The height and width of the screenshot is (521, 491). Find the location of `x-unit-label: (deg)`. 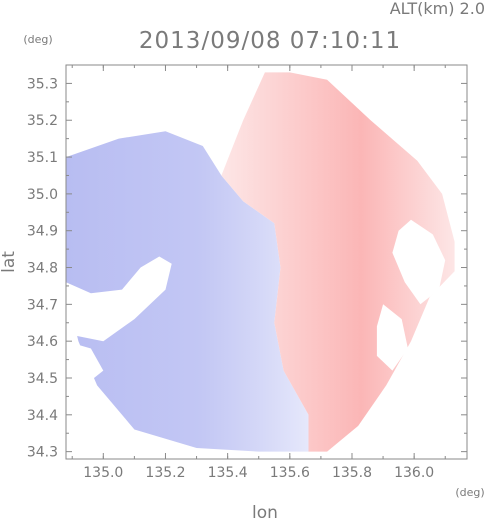

x-unit-label: (deg) is located at coordinates (469, 492).